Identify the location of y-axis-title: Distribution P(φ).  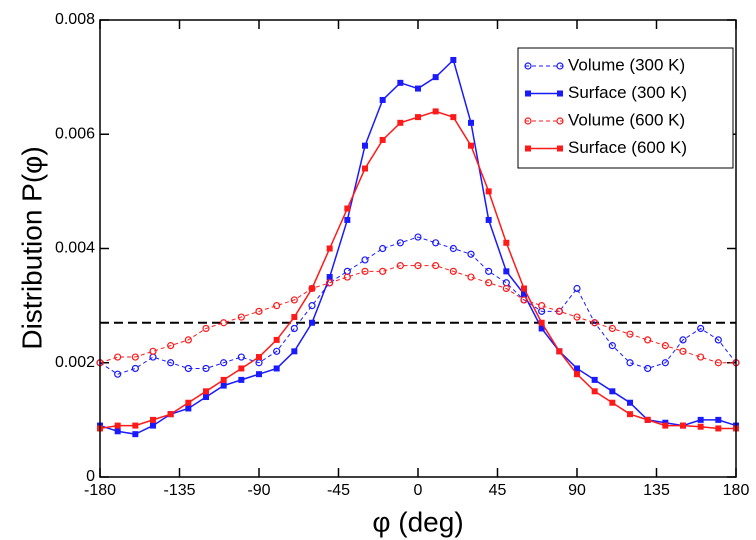
(31, 247).